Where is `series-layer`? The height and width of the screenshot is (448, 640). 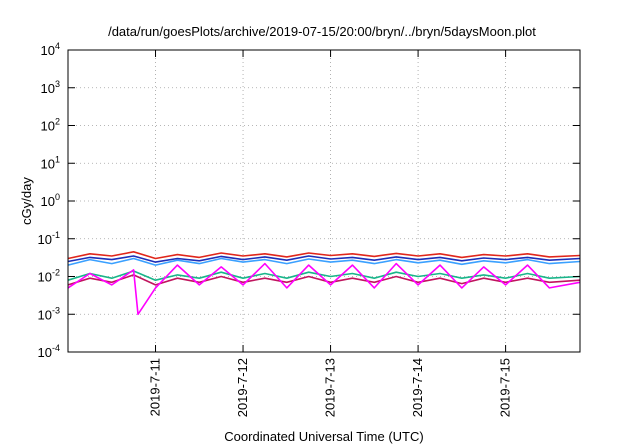
series-layer is located at coordinates (324, 283).